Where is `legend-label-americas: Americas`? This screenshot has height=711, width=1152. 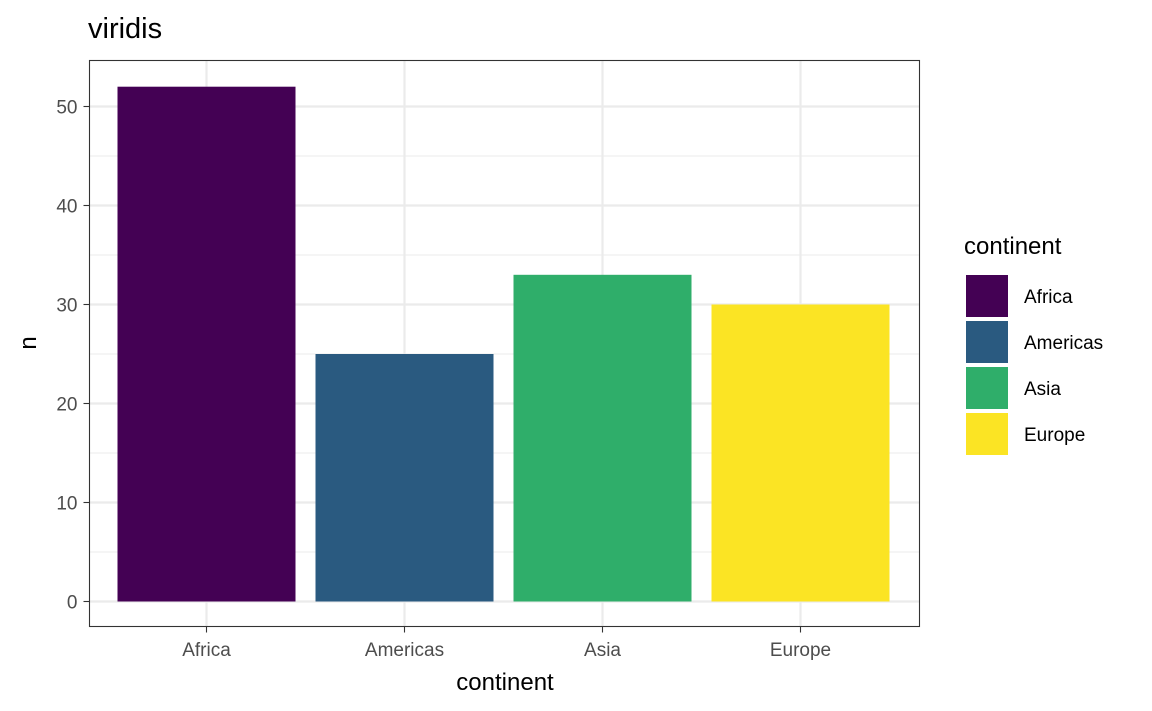 legend-label-americas: Americas is located at coordinates (1063, 343).